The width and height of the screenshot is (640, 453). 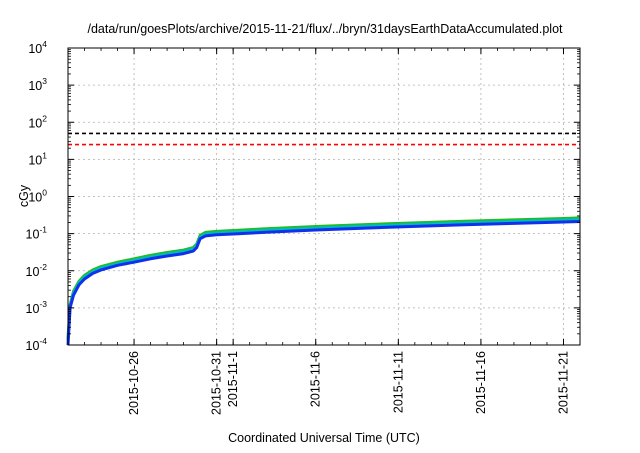 What do you see at coordinates (316, 379) in the screenshot?
I see `x-tick-label: 2015-11-6` at bounding box center [316, 379].